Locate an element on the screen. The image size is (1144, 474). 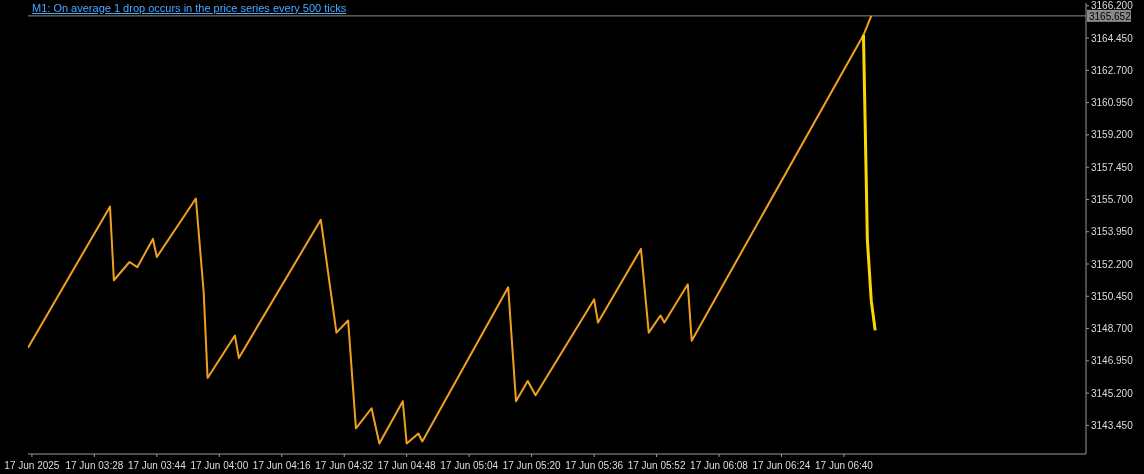
y-tick-label: 3162.700 is located at coordinates (1112, 70).